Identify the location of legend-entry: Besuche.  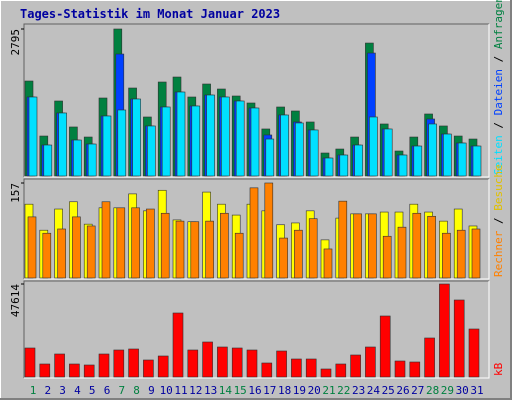
(498, 187).